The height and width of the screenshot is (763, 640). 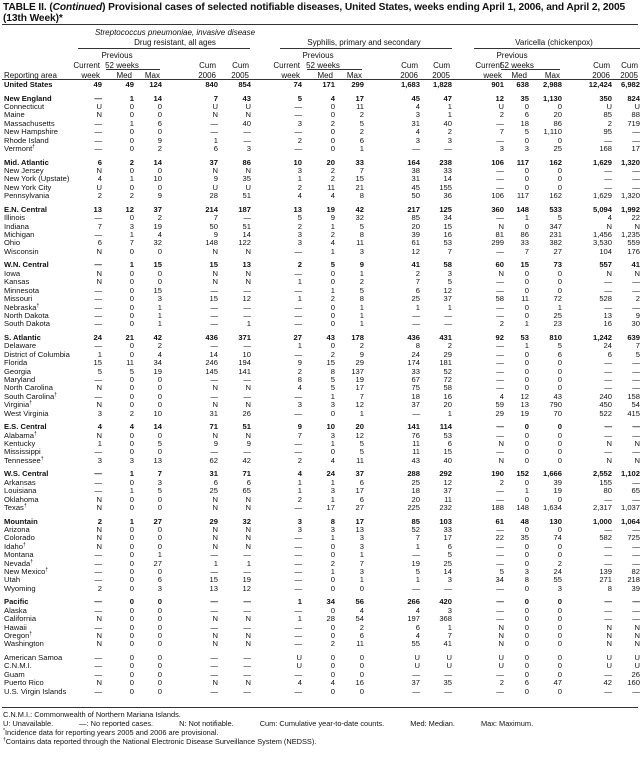 I want to click on value-cell: 13, so click(x=524, y=405).